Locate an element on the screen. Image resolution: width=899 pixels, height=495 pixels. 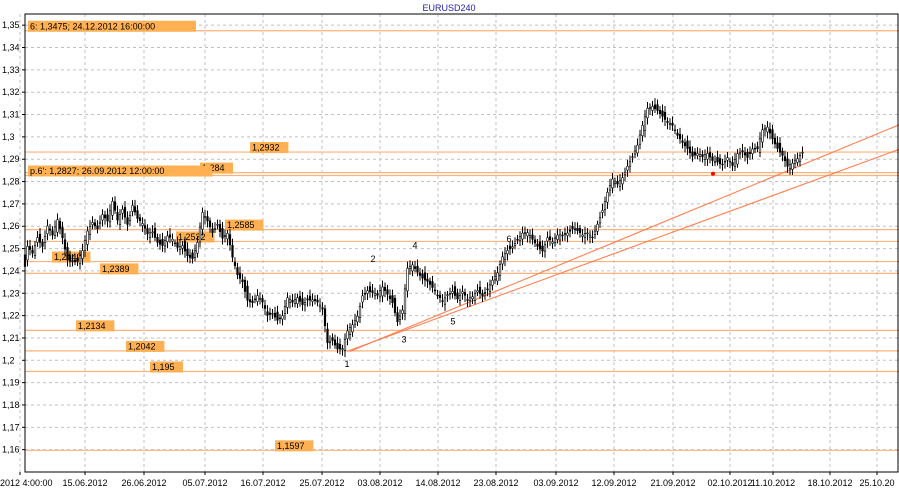
x-tick-label: 02.10.2012 is located at coordinates (729, 483).